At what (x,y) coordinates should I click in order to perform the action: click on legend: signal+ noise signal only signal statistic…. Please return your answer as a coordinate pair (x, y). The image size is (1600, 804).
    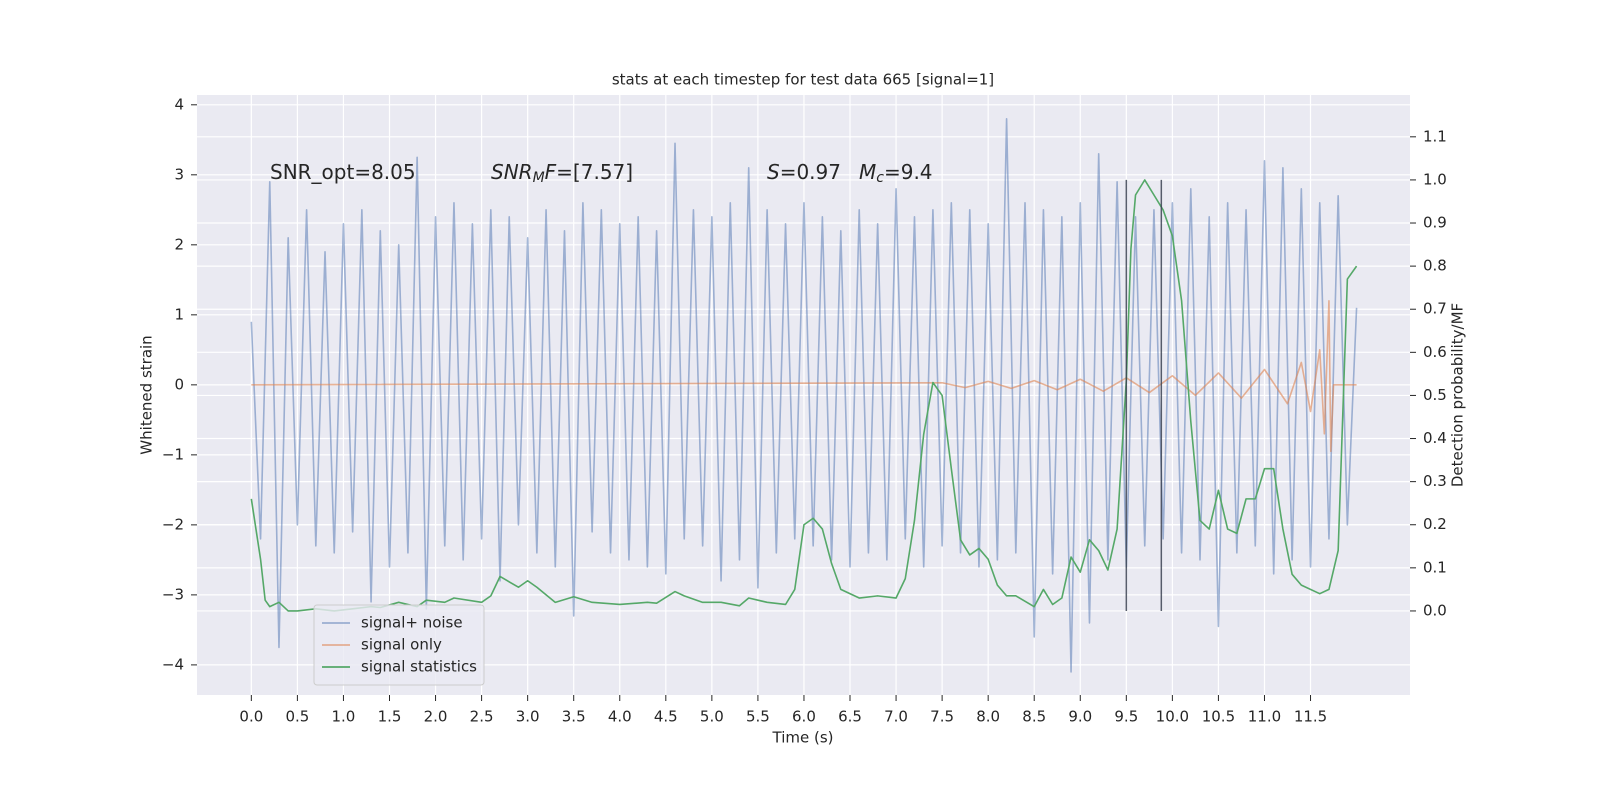
    Looking at the image, I should click on (399, 645).